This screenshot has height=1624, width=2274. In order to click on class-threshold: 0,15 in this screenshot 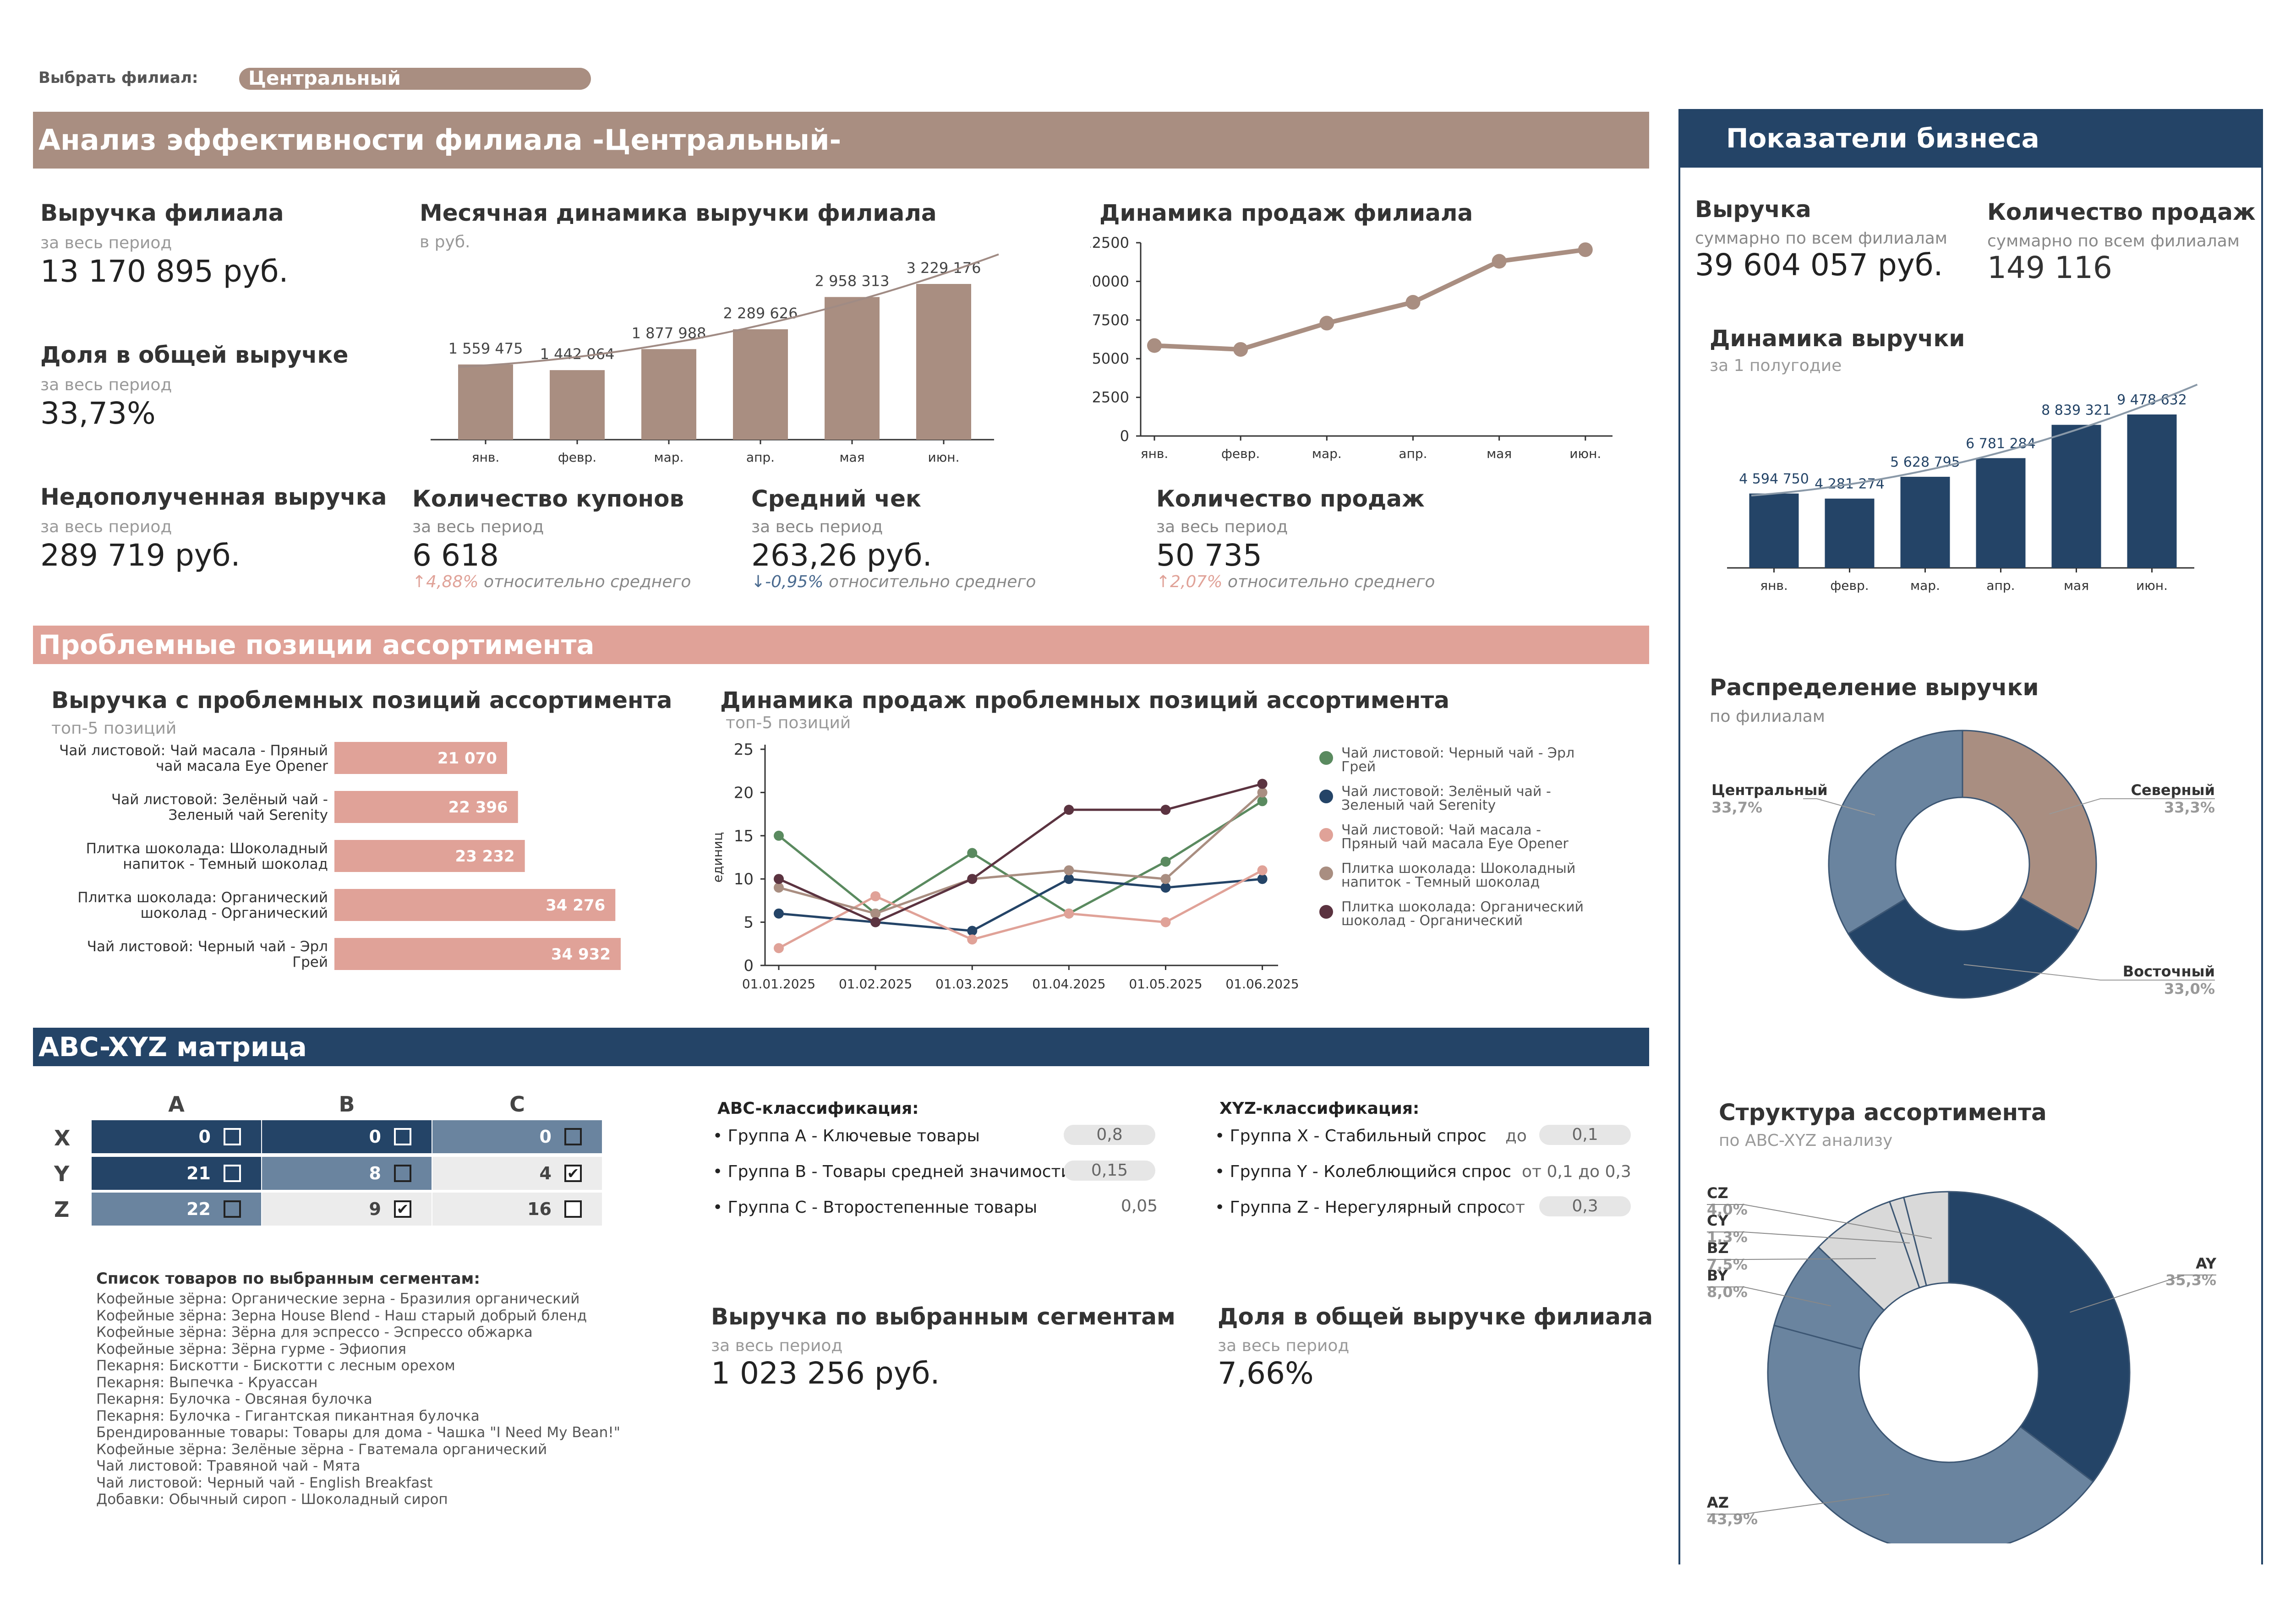, I will do `click(1109, 1171)`.